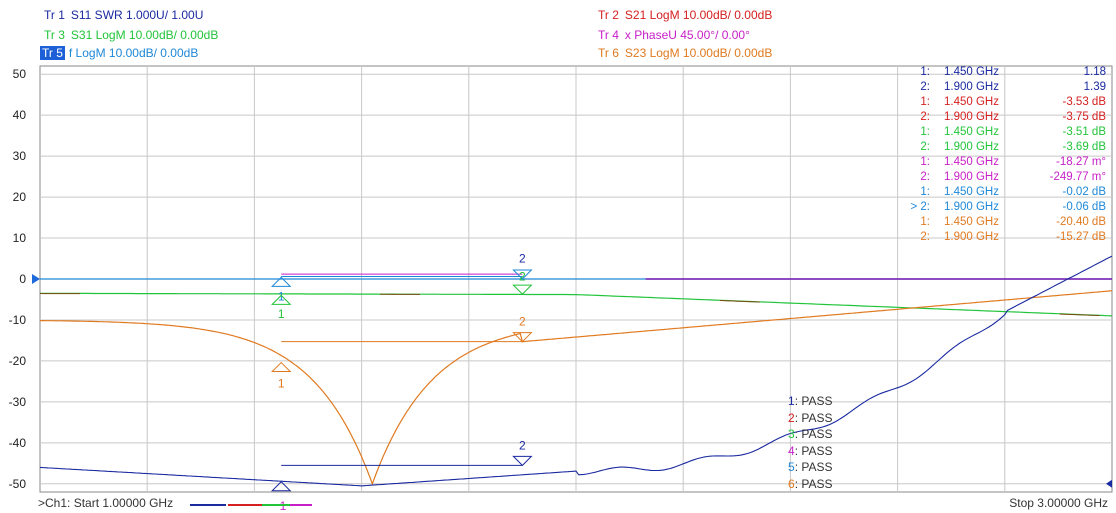  I want to click on marker-val: -3.69 dB, so click(1084, 147).